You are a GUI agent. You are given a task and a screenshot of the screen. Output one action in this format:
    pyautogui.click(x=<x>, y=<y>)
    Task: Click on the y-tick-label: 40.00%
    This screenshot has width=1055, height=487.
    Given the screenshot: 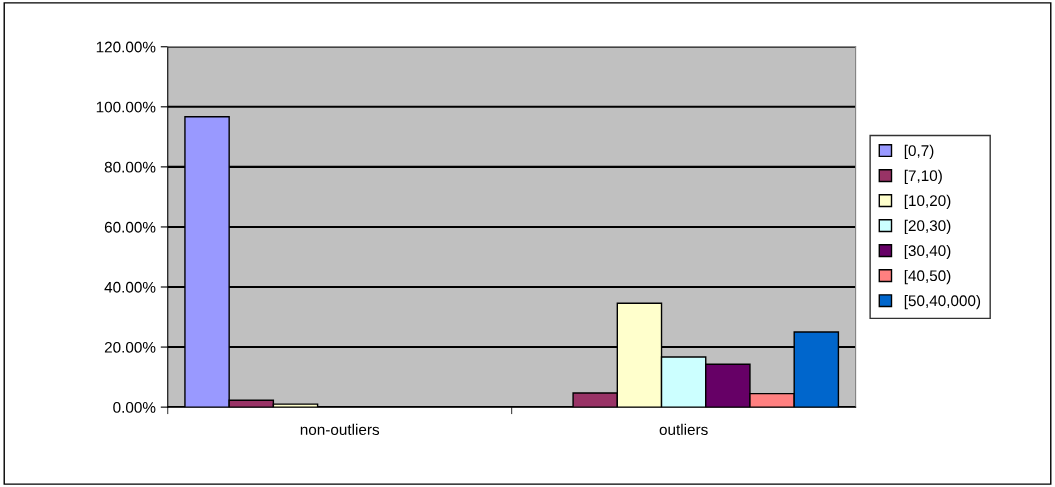 What is the action you would take?
    pyautogui.click(x=130, y=287)
    